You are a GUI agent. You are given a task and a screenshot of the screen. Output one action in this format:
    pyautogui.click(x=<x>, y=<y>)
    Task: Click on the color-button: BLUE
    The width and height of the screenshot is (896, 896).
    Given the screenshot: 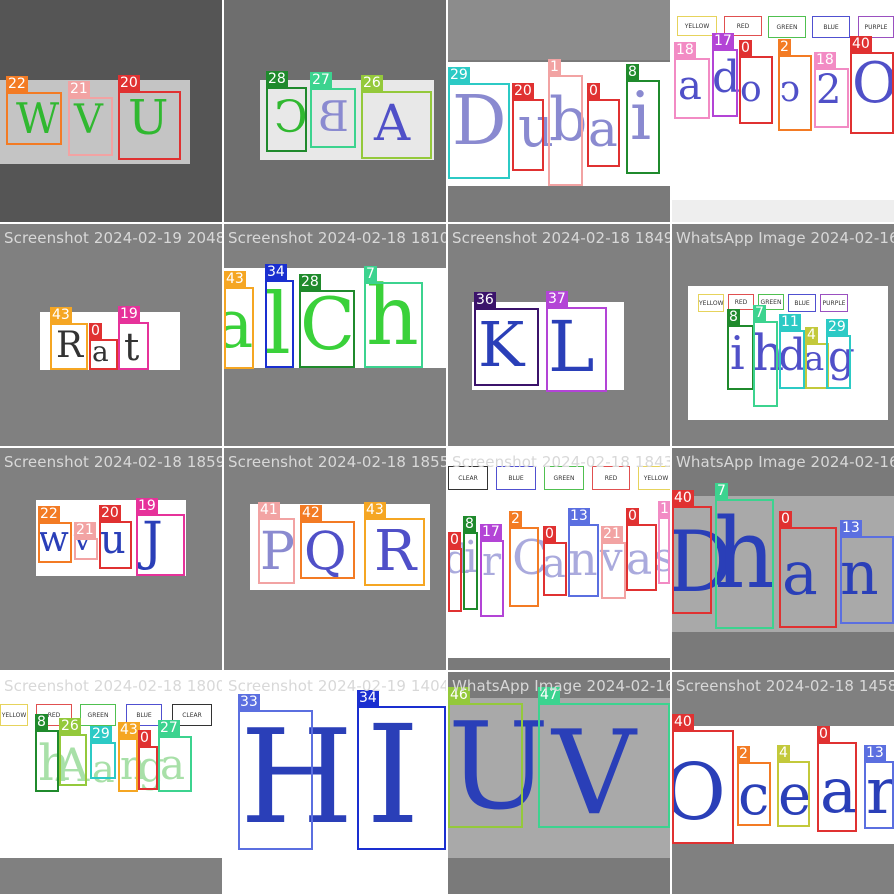 What is the action you would take?
    pyautogui.click(x=802, y=303)
    